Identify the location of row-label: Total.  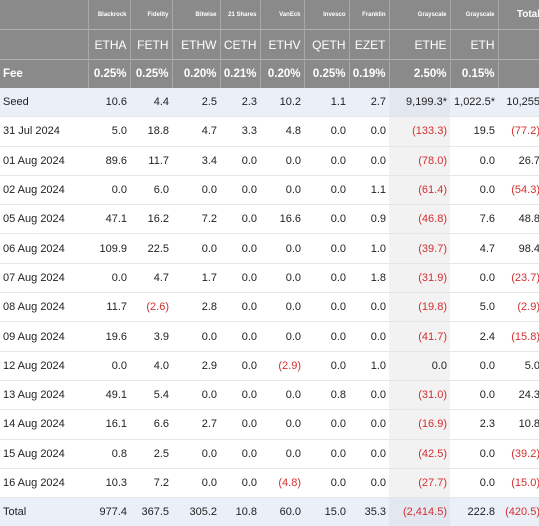
(44, 511).